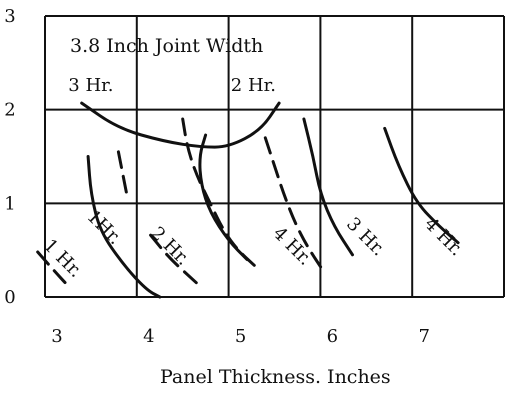  I want to click on series-label-2: 1 Hr., so click(62, 258).